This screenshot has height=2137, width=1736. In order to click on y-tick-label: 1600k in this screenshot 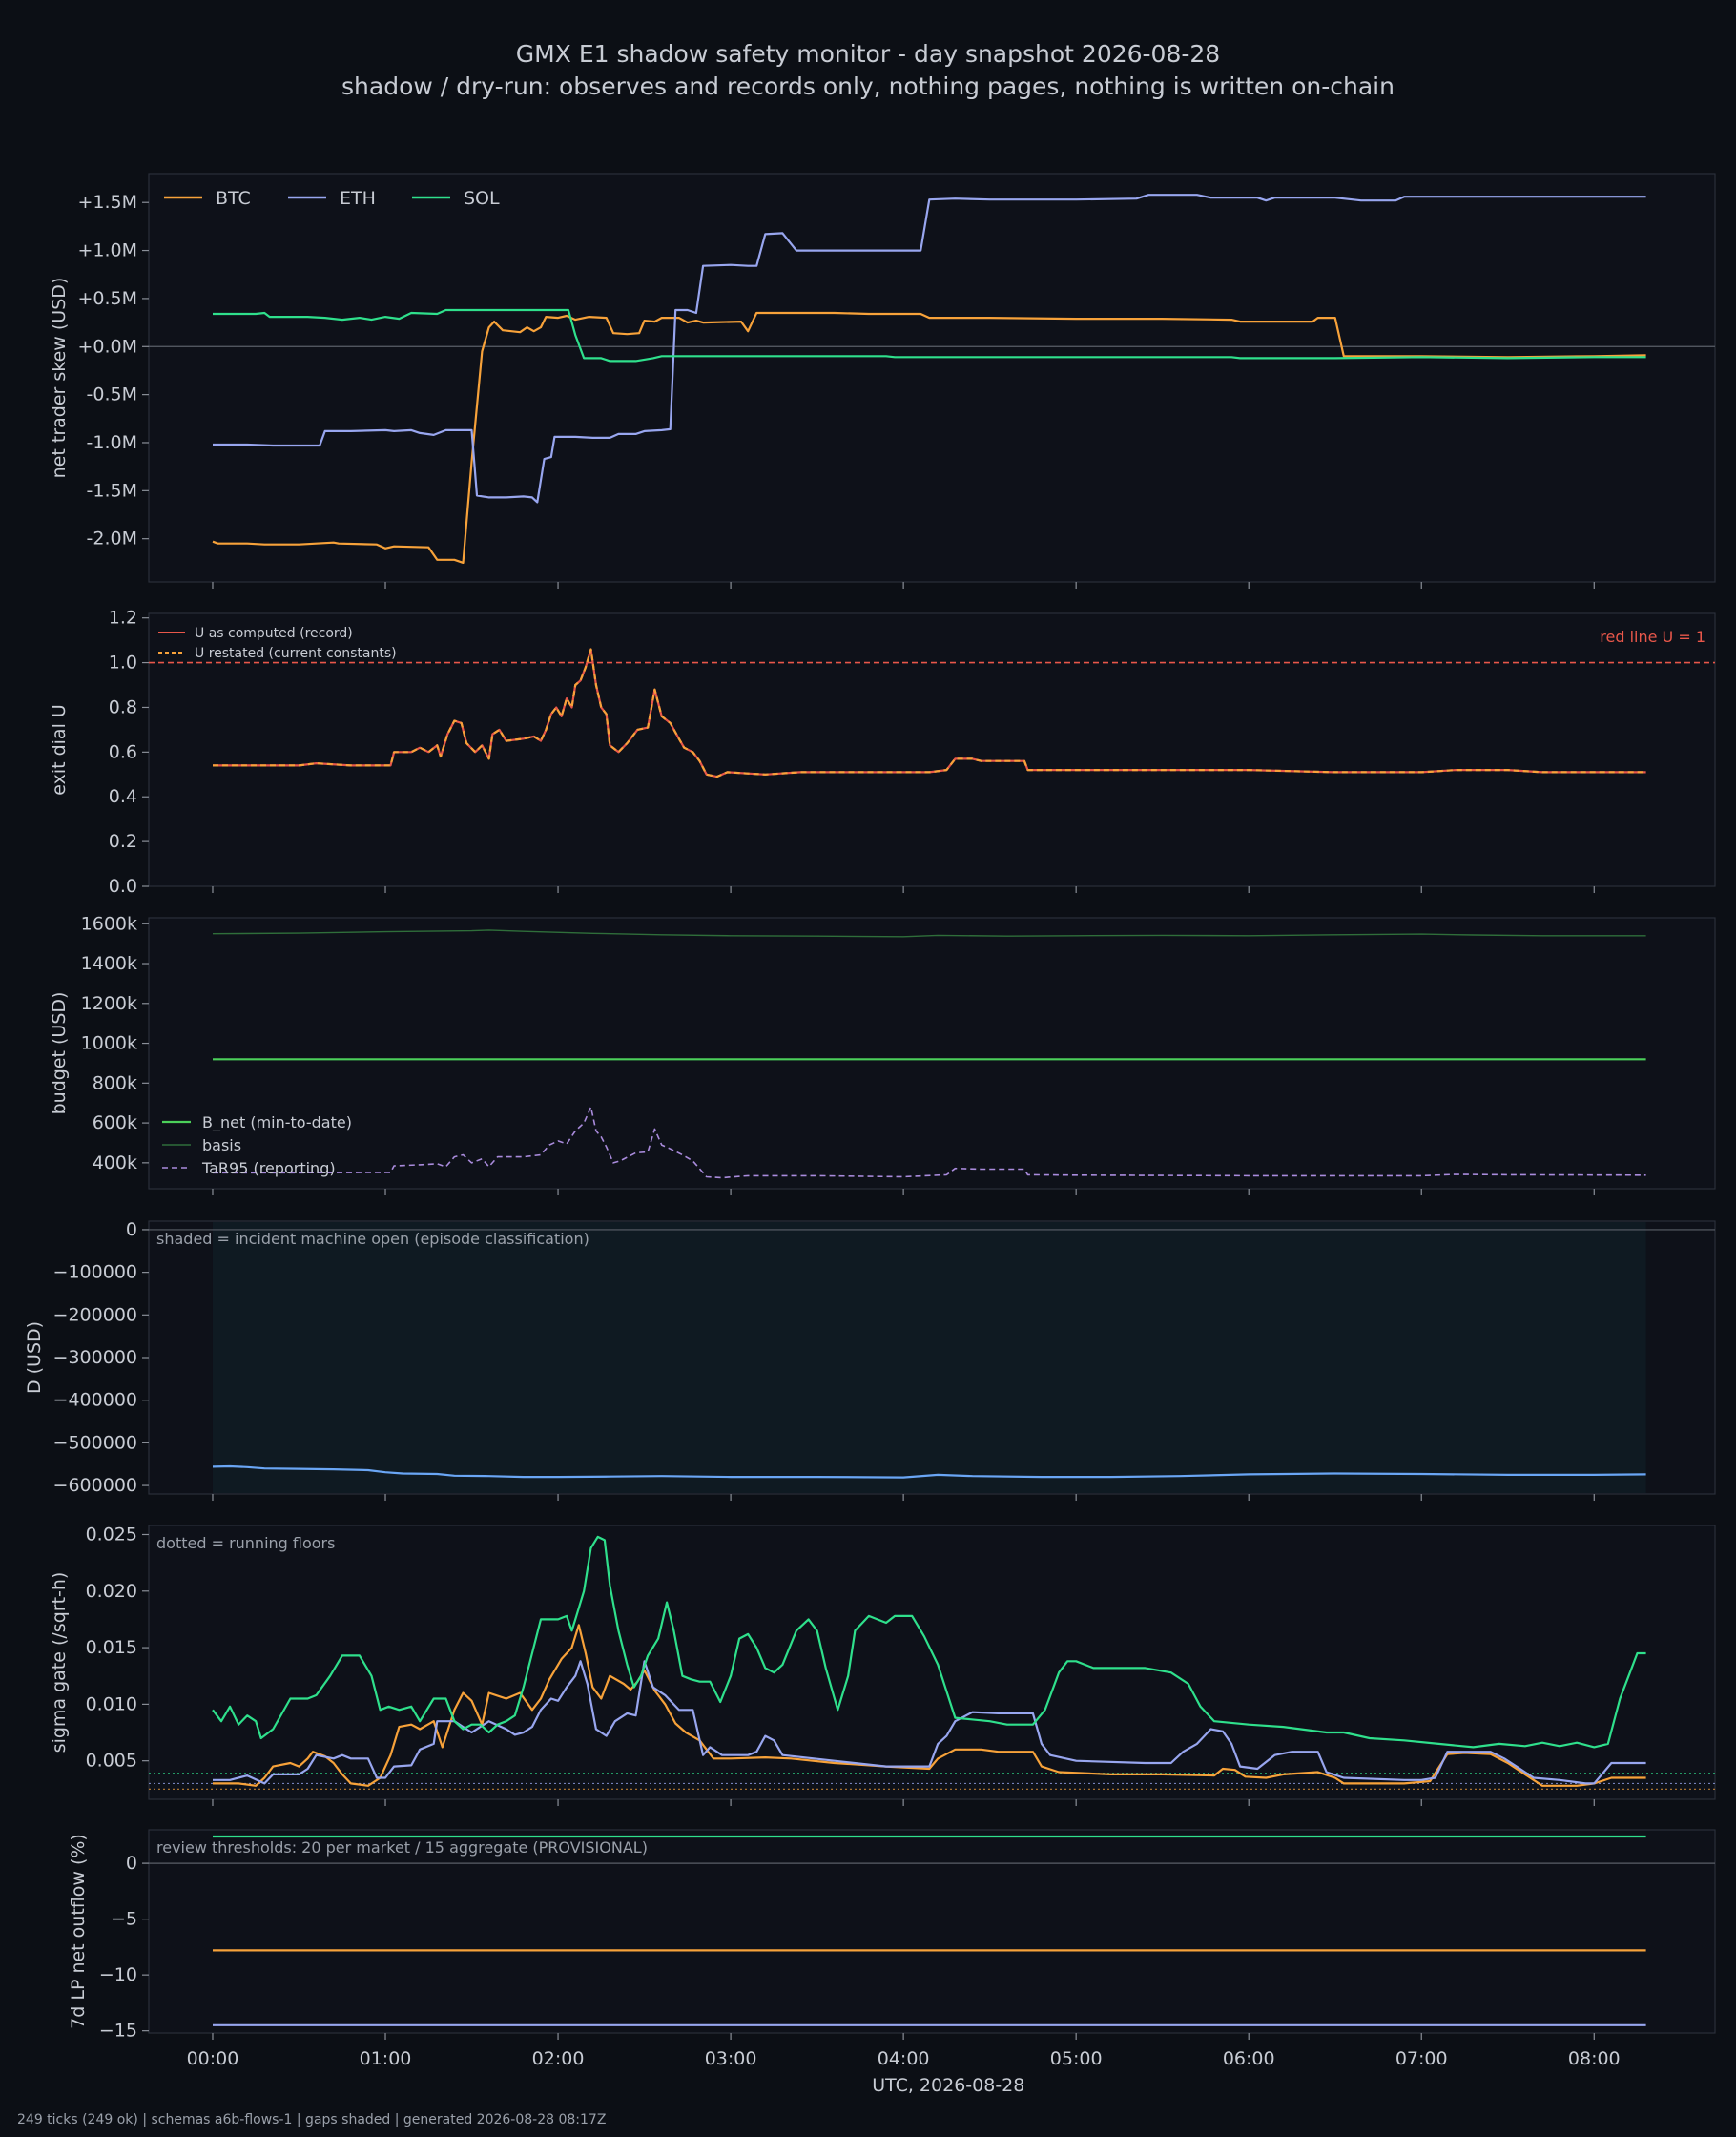, I will do `click(109, 923)`.